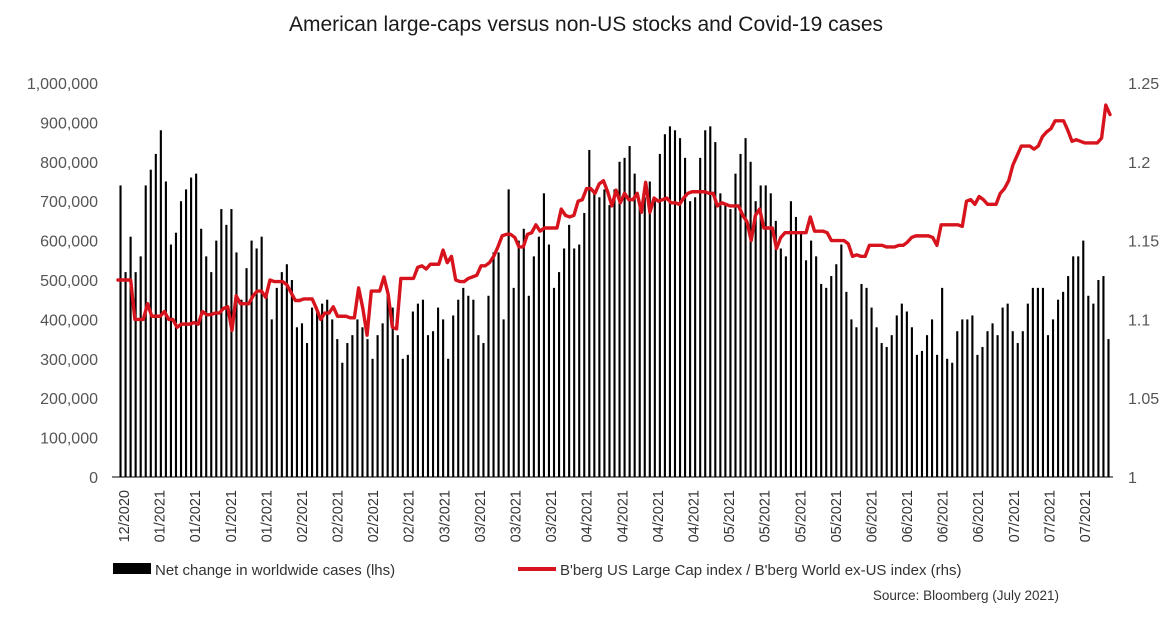  I want to click on legend-bars-label: Net change in worldwide cases (lhs), so click(275, 570).